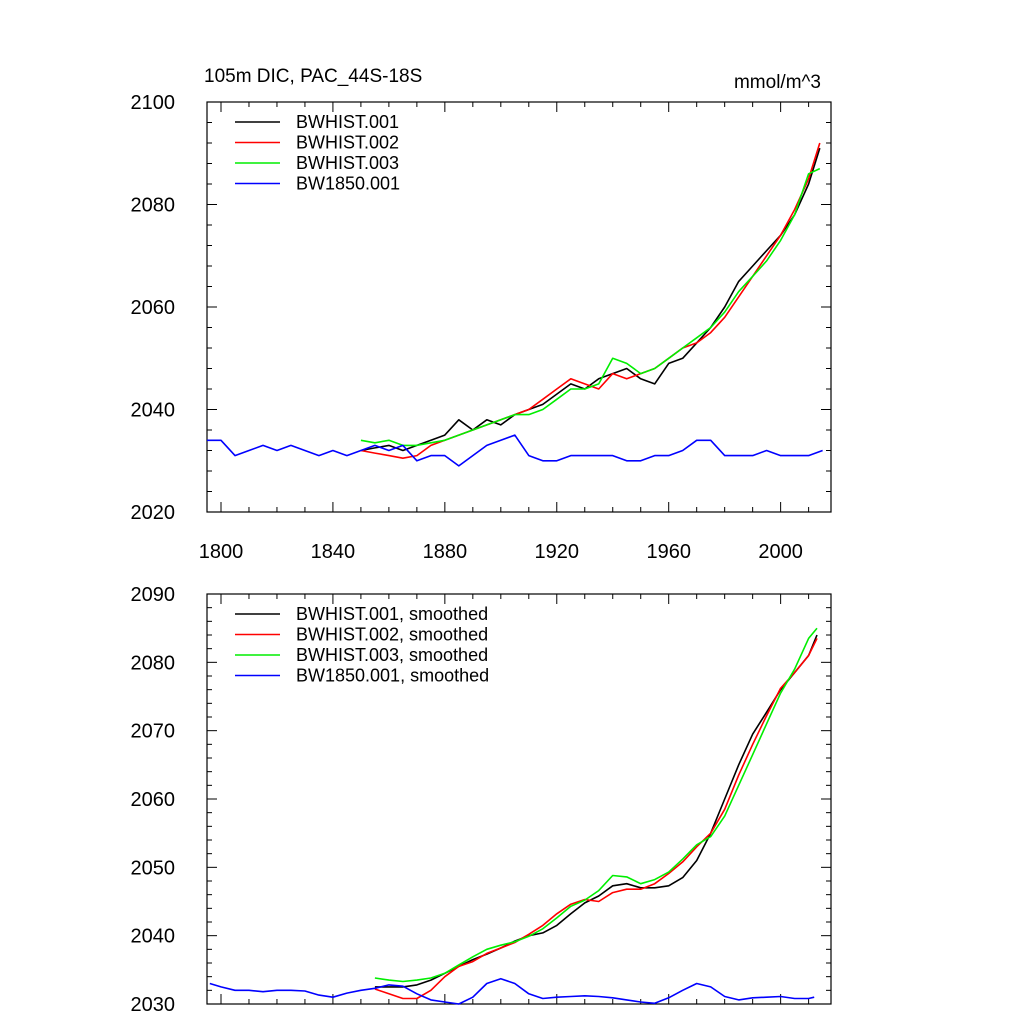 This screenshot has height=1029, width=1024. I want to click on x-tick-label: 1840, so click(333, 552).